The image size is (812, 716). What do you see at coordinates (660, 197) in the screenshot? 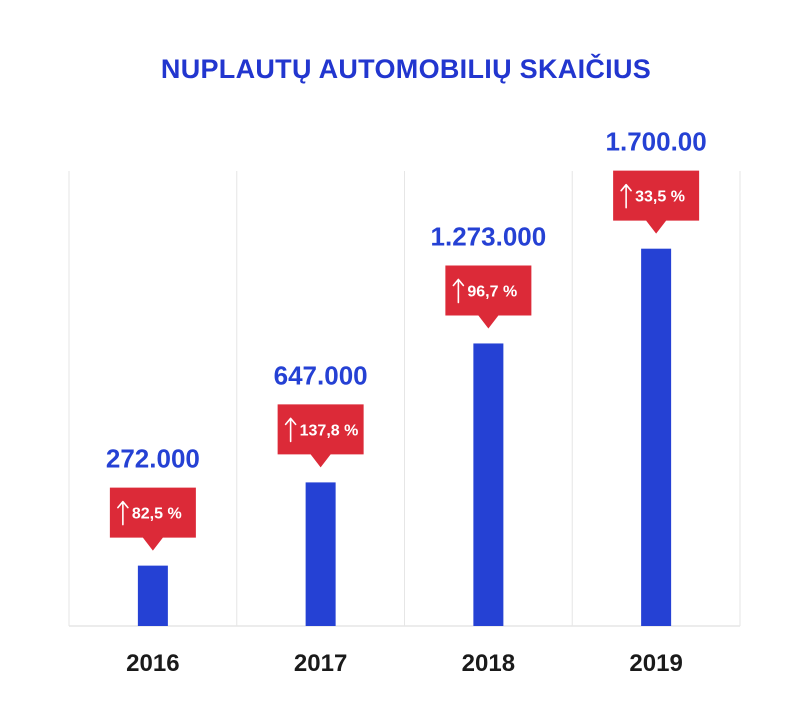
I see `growth-label-2019: 33,5 %` at bounding box center [660, 197].